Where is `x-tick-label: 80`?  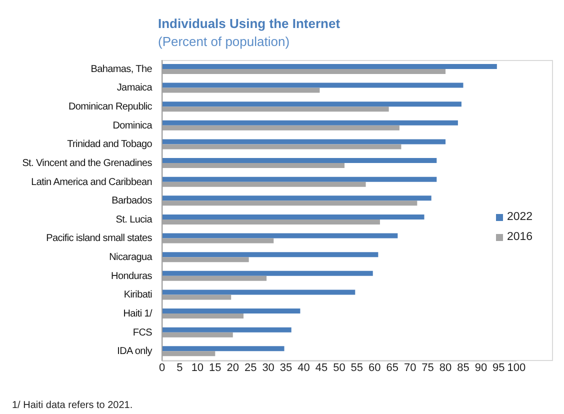
x-tick-label: 80 is located at coordinates (445, 368).